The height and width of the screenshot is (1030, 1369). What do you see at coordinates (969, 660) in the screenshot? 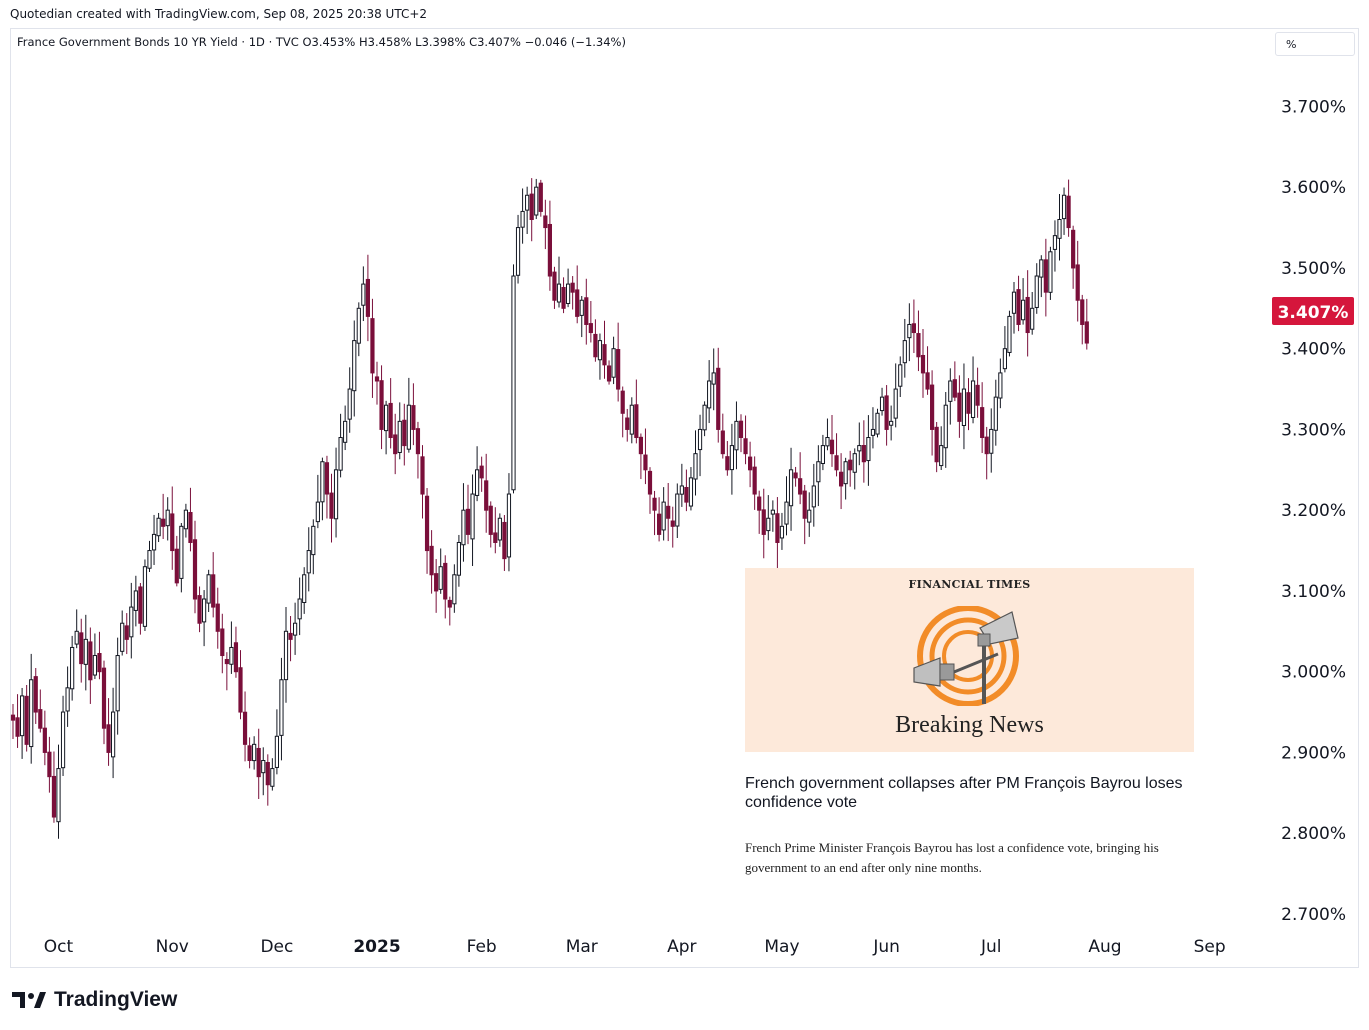
I see `news-image: FINANCIAL TIMES Breaking News` at bounding box center [969, 660].